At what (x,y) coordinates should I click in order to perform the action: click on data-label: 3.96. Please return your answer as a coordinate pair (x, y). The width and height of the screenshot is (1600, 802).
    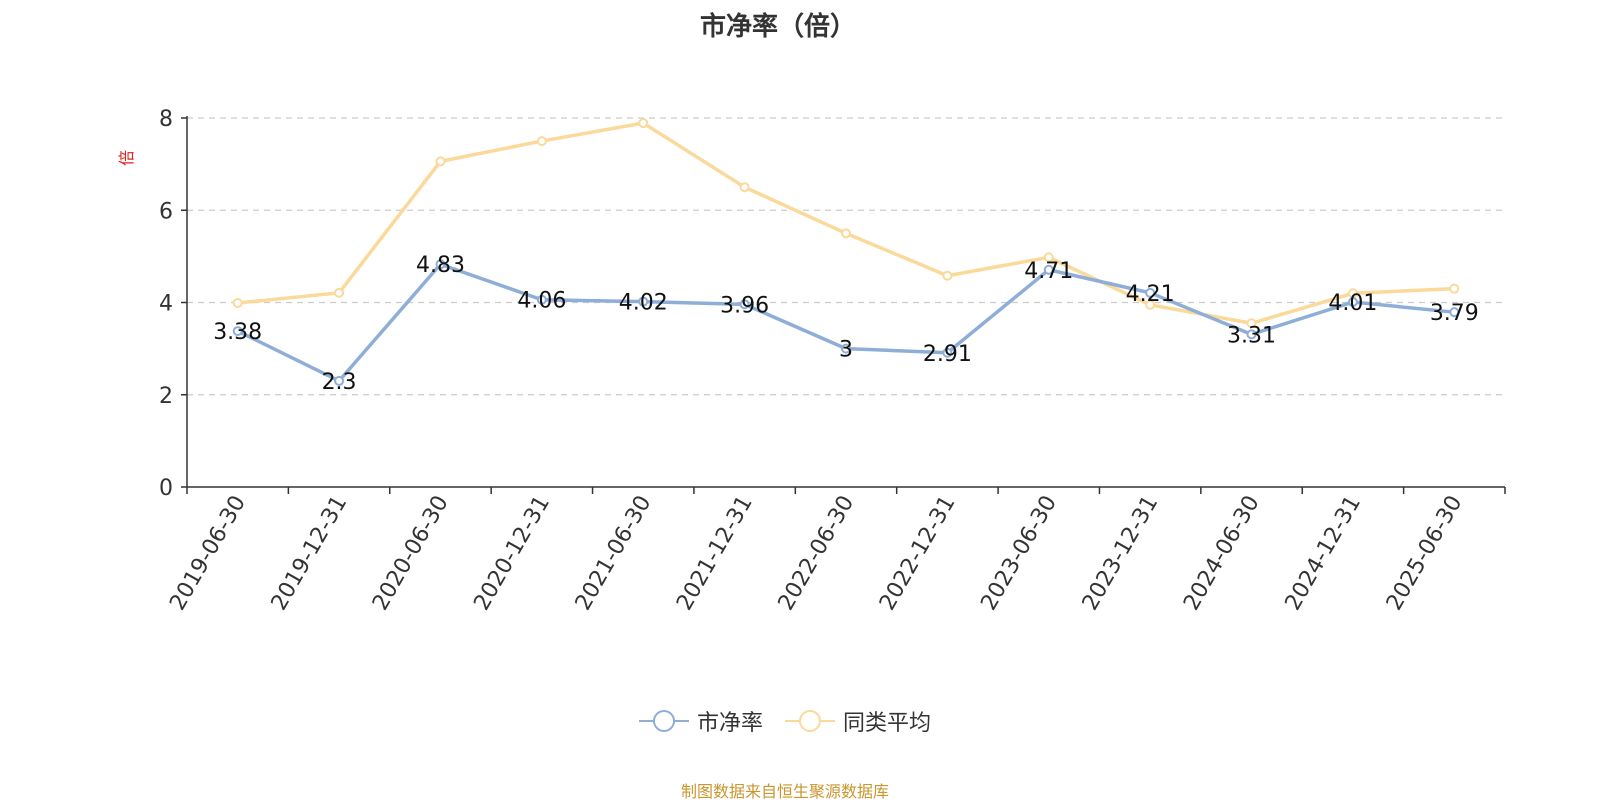
    Looking at the image, I should click on (744, 305).